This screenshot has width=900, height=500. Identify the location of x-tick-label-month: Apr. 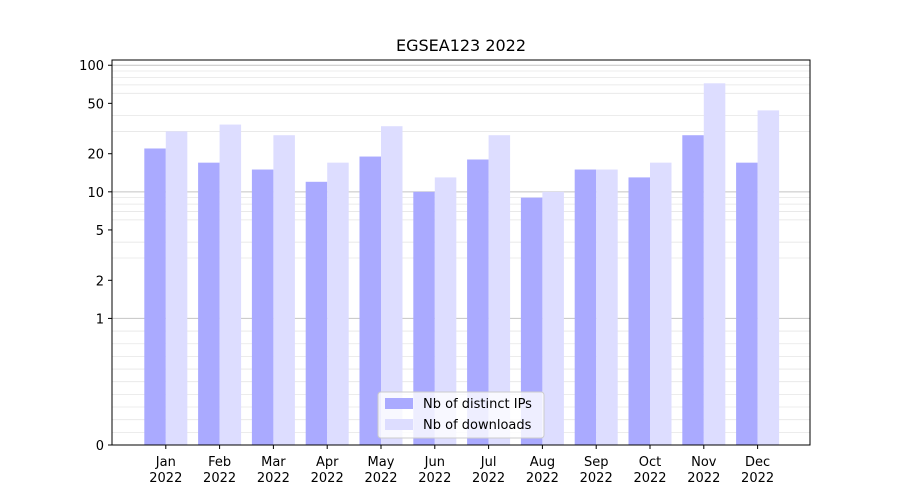
(327, 462).